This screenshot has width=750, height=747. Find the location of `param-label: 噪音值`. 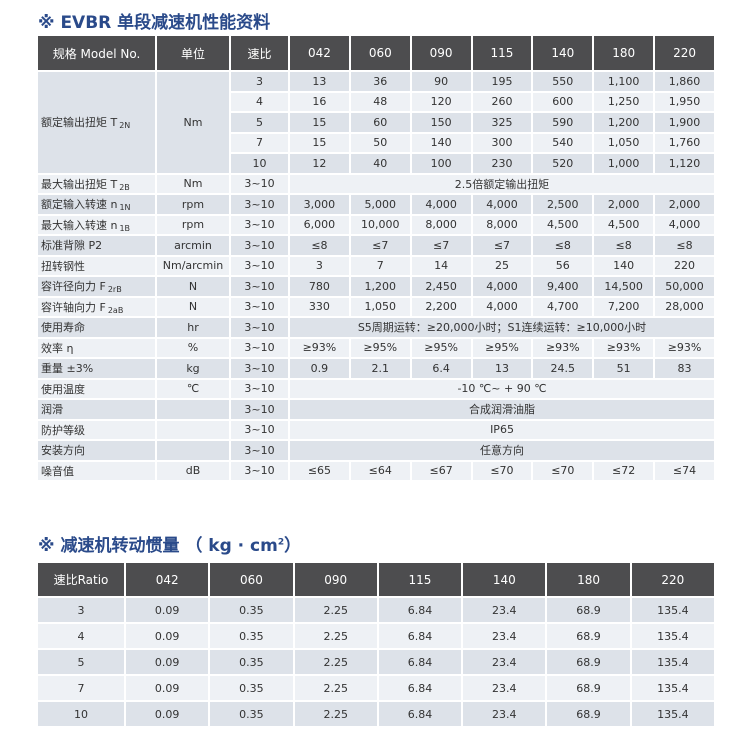

param-label: 噪音值 is located at coordinates (57, 471).